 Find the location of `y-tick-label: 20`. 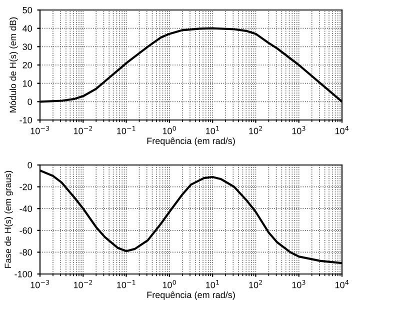

y-tick-label: 20 is located at coordinates (27, 65).